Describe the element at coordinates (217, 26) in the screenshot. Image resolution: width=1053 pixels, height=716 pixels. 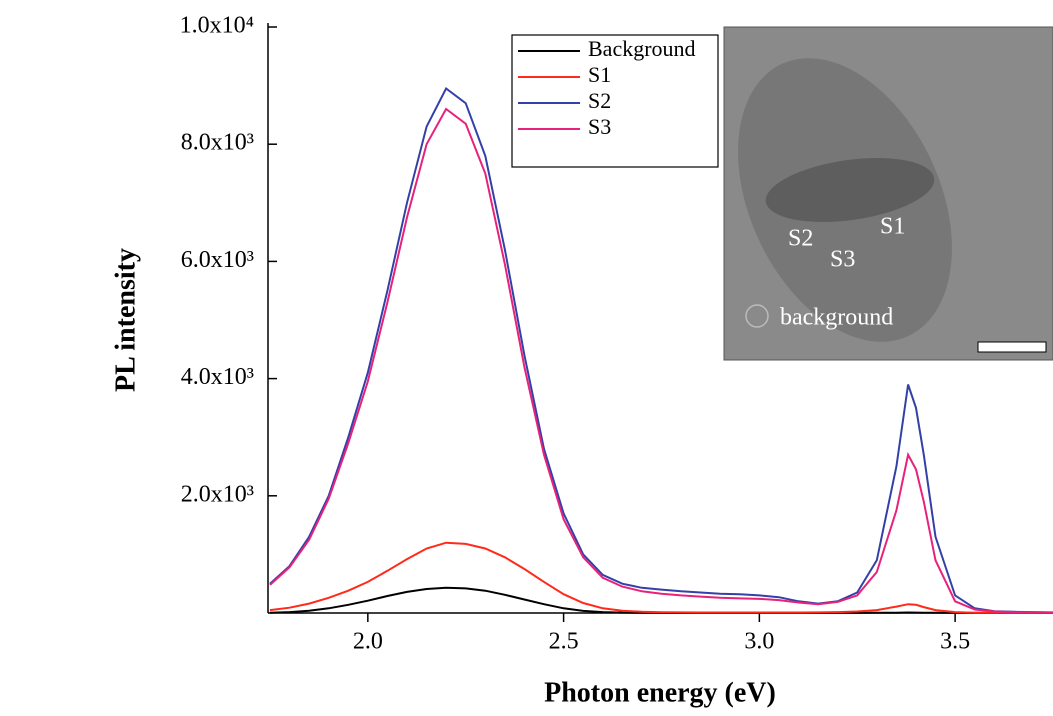
I see `y-tick-label: 1.0x10⁴` at that location.